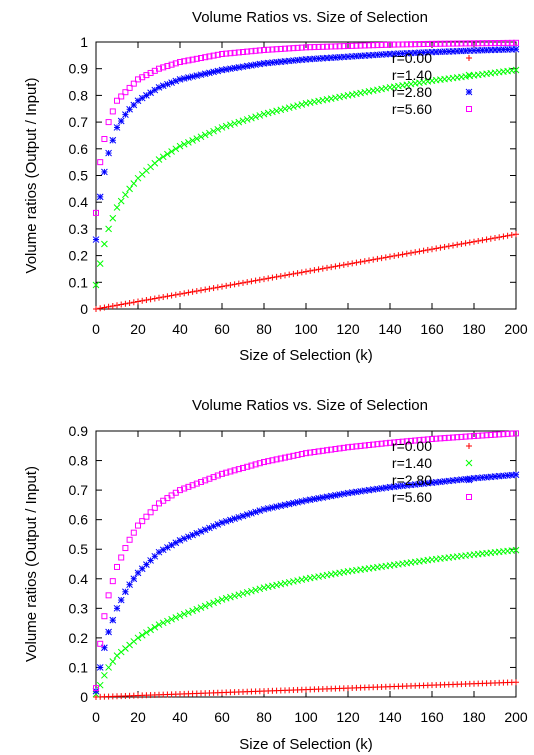 Image resolution: width=534 pixels, height=755 pixels. Describe the element at coordinates (79, 95) in the screenshot. I see `y-tick-label: 0.8` at that location.